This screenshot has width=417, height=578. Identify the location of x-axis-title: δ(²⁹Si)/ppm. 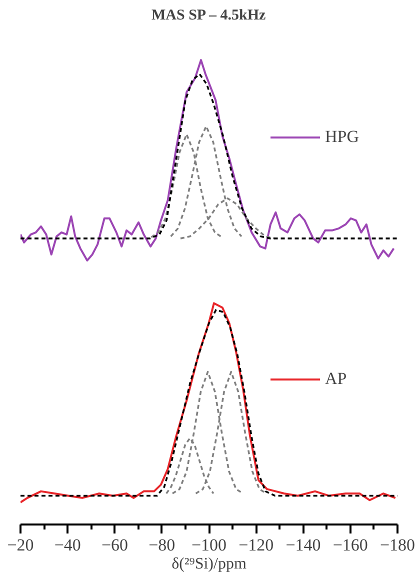
(209, 564).